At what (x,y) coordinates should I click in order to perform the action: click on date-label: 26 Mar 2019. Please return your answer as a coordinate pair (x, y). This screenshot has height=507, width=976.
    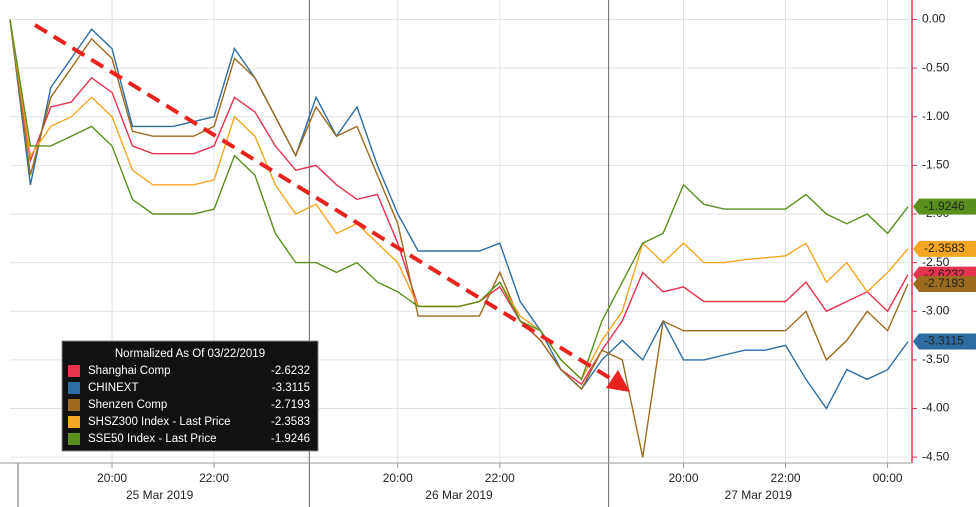
    Looking at the image, I should click on (459, 495).